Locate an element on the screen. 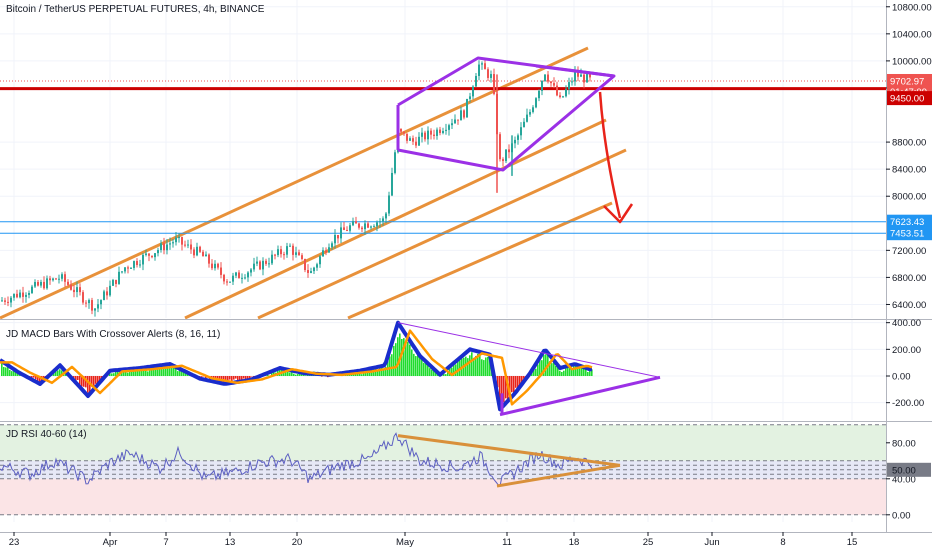 Image resolution: width=932 pixels, height=550 pixels. macd-line is located at coordinates (296, 366).